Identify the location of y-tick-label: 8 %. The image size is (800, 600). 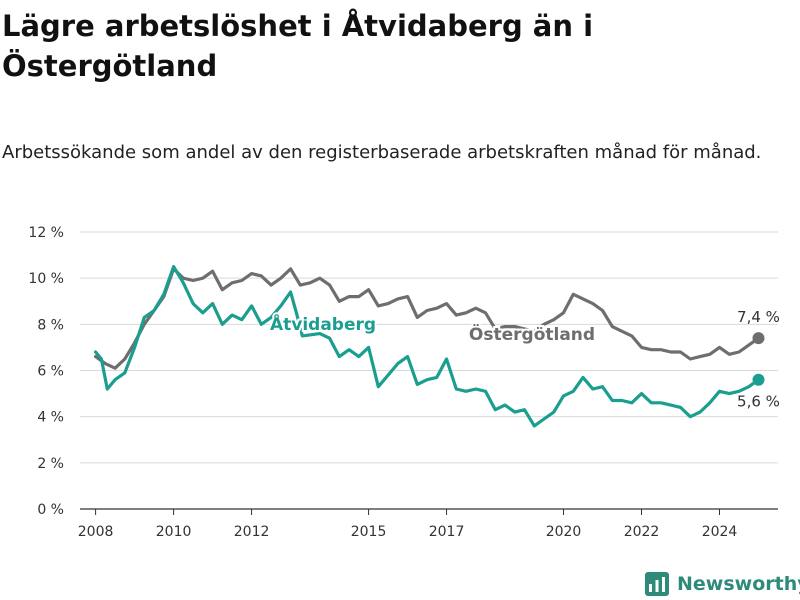
(50, 325).